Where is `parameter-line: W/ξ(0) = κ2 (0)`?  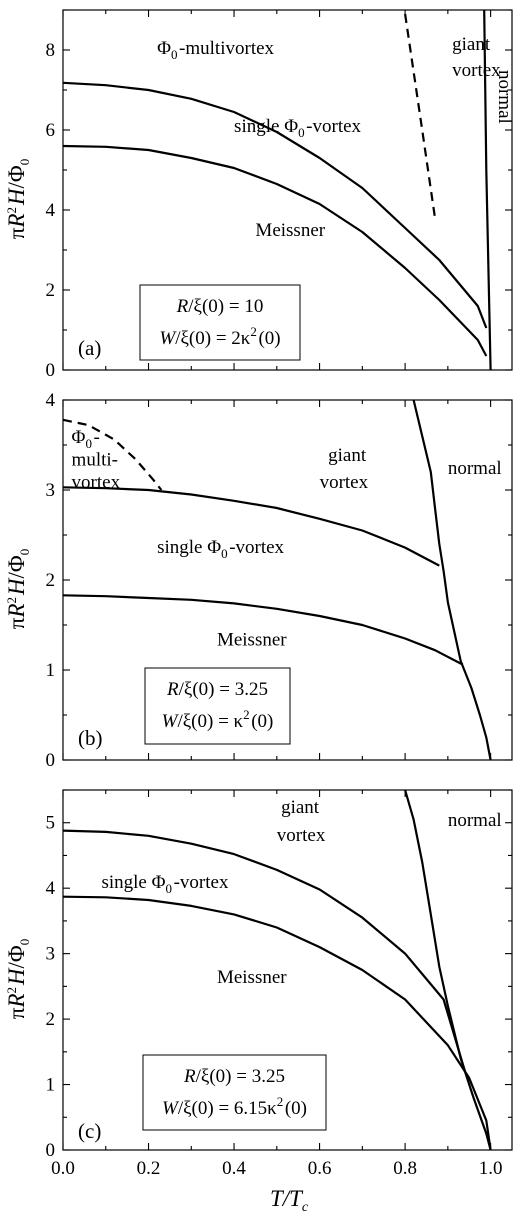
parameter-line: W/ξ(0) = κ2 (0) is located at coordinates (218, 719).